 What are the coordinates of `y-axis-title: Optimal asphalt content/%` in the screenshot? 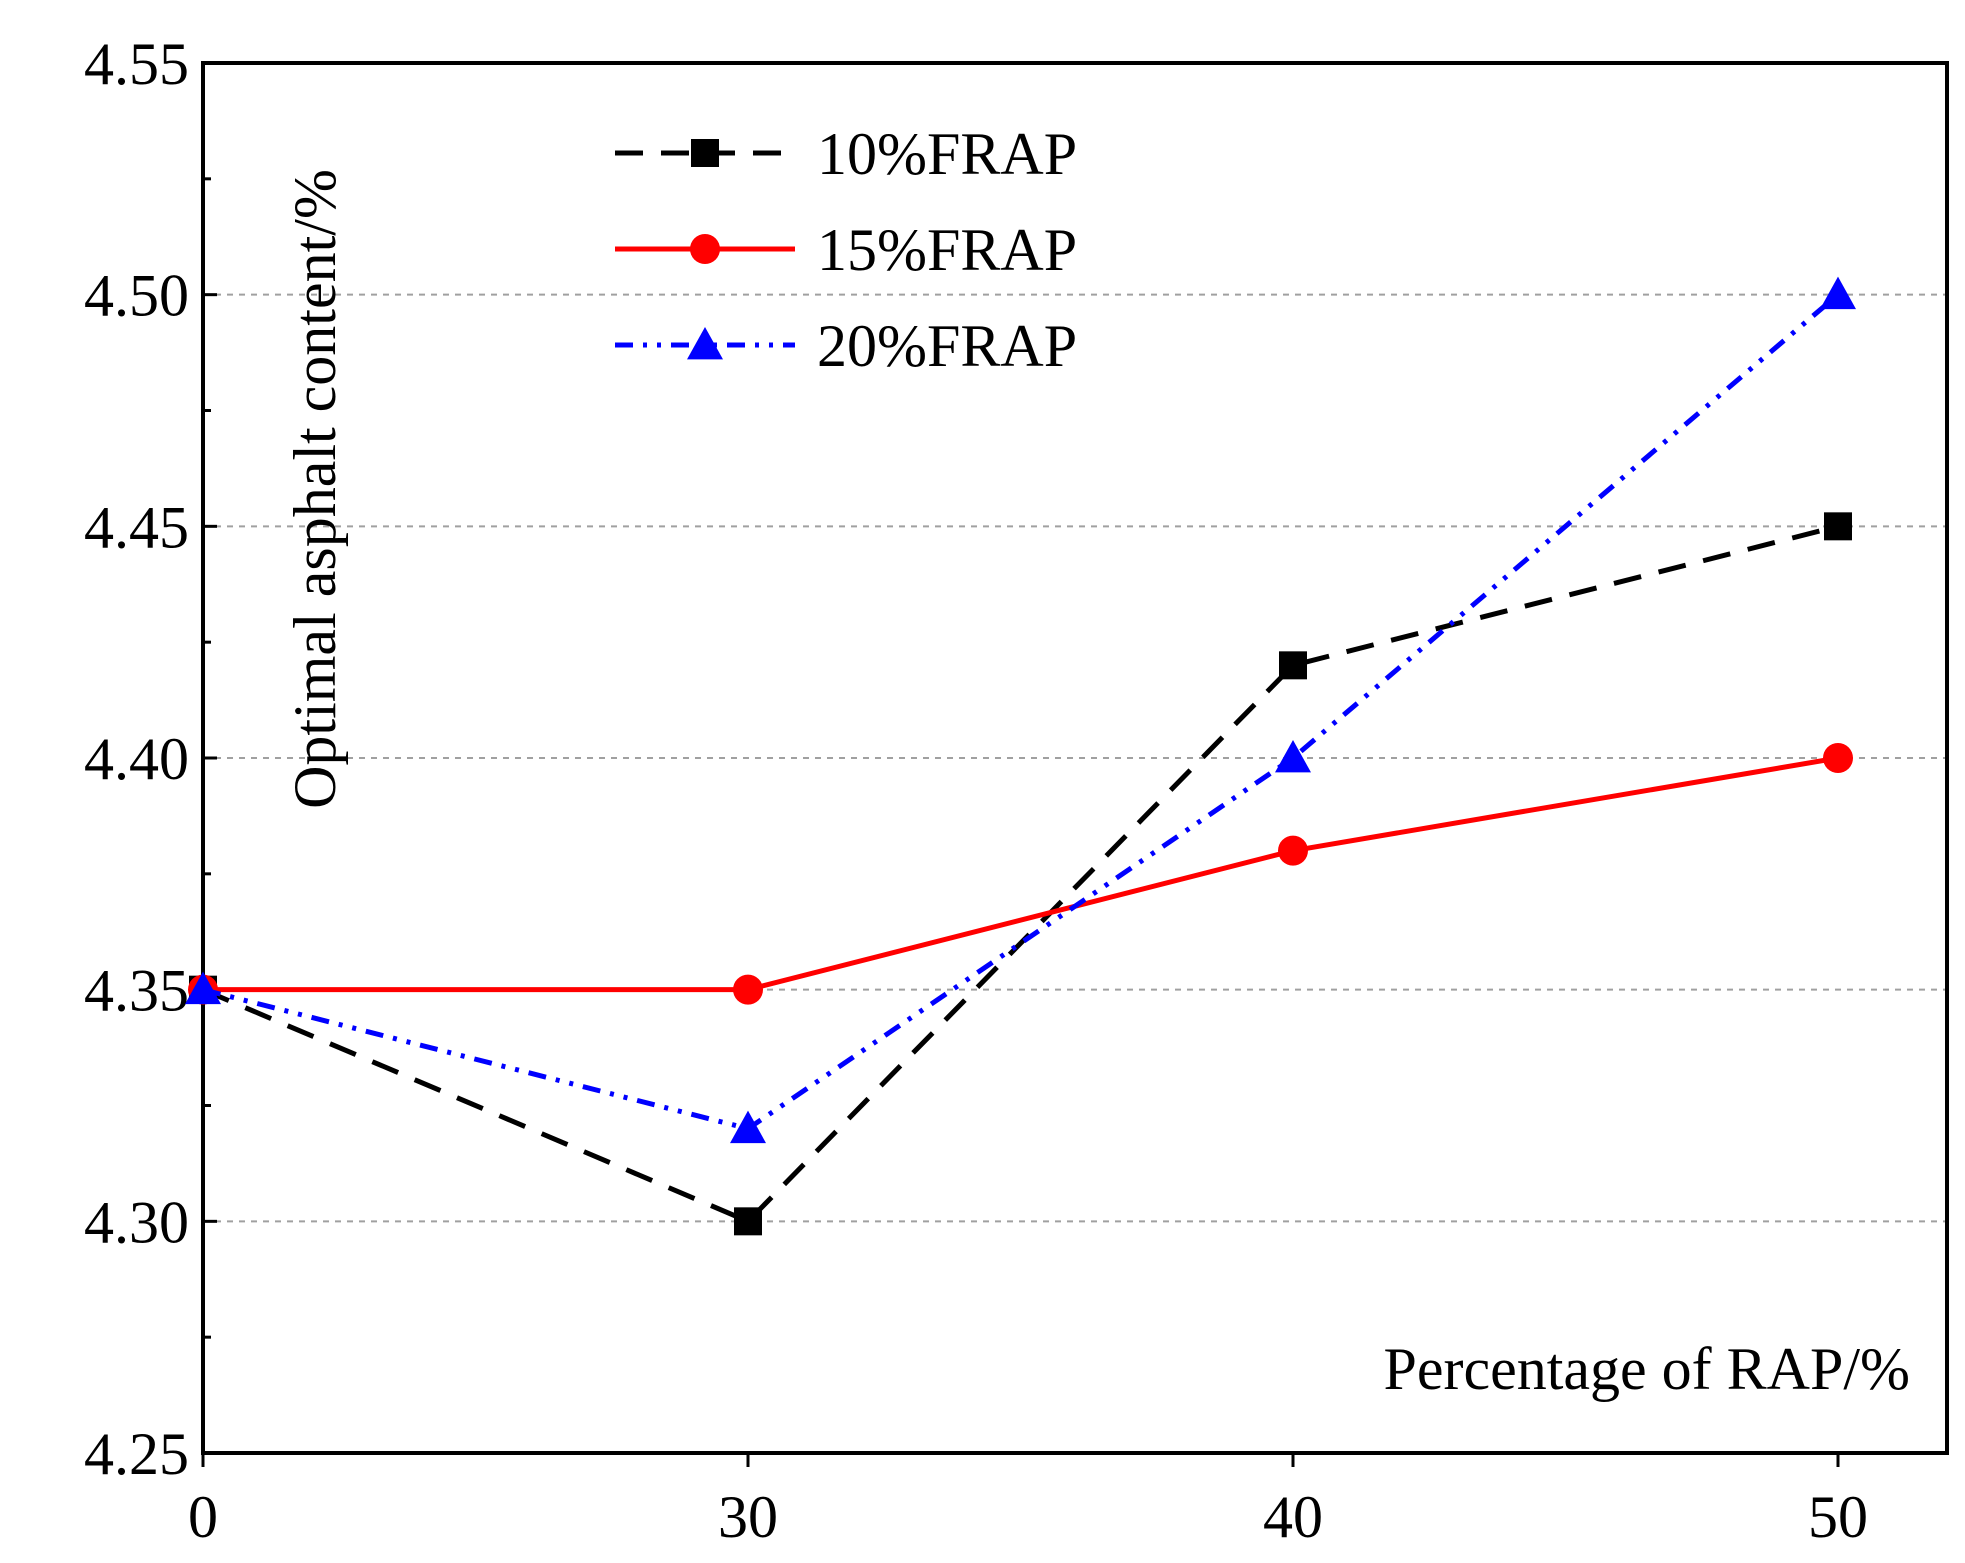 It's located at (315, 489).